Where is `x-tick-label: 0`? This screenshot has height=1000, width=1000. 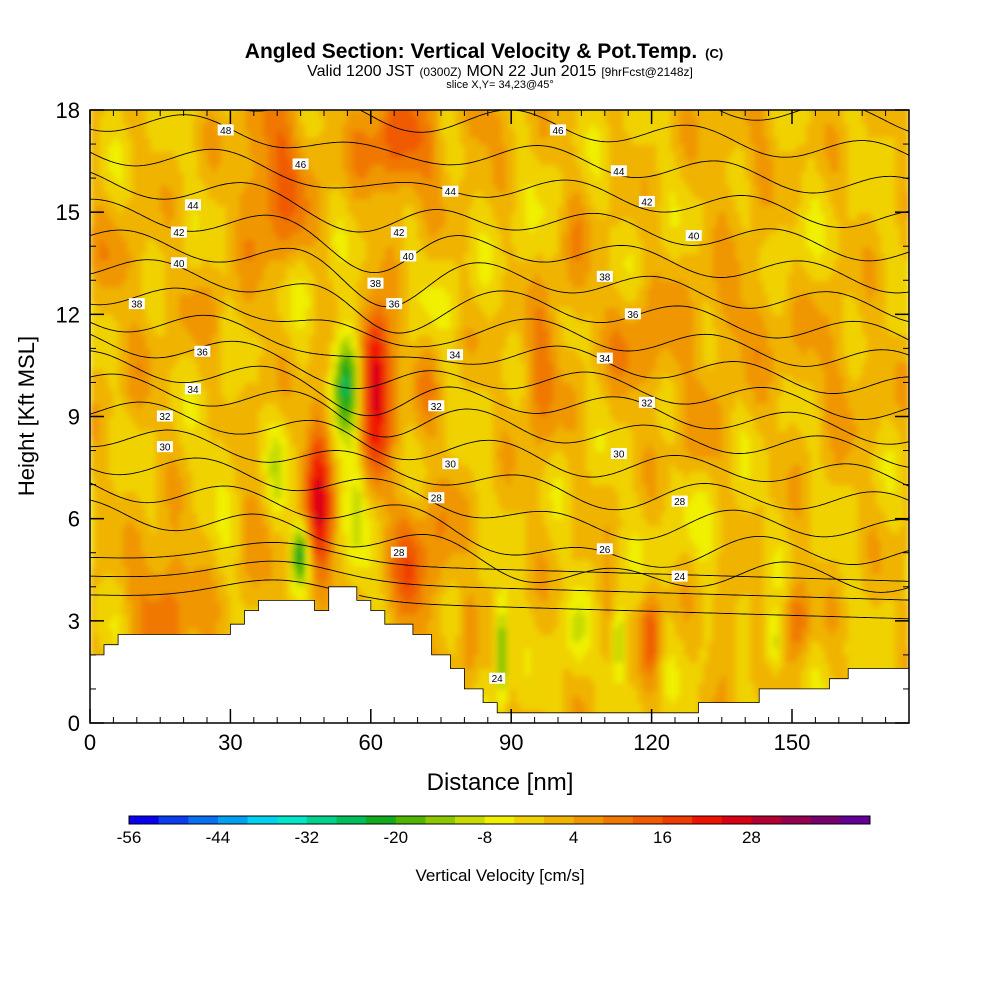
x-tick-label: 0 is located at coordinates (90, 742).